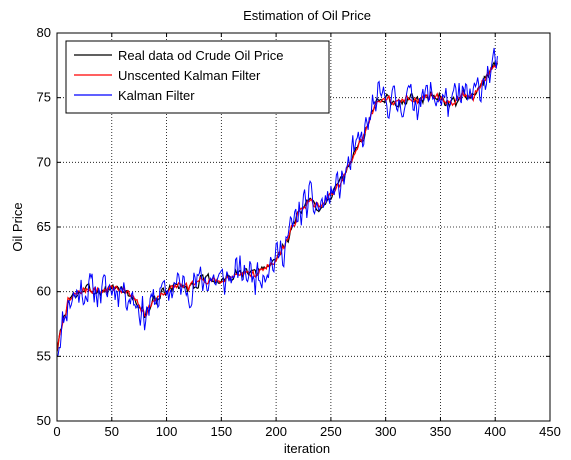 The height and width of the screenshot is (460, 571). Describe the element at coordinates (307, 448) in the screenshot. I see `x-axis-label: iteration` at that location.